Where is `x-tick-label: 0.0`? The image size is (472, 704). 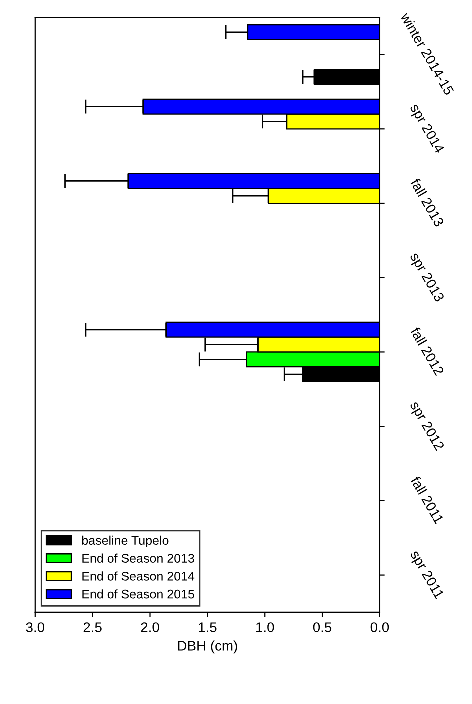
x-tick-label: 0.0 is located at coordinates (380, 627).